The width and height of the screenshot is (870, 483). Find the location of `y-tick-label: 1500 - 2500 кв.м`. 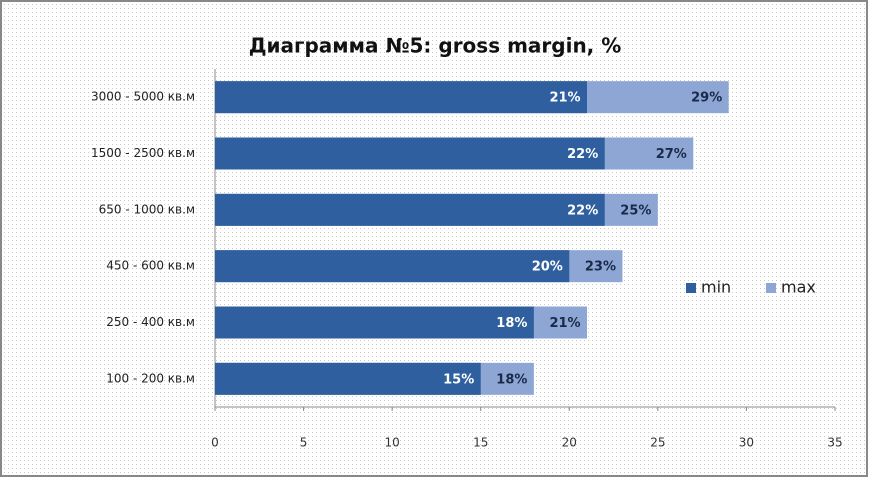

y-tick-label: 1500 - 2500 кв.м is located at coordinates (143, 153).